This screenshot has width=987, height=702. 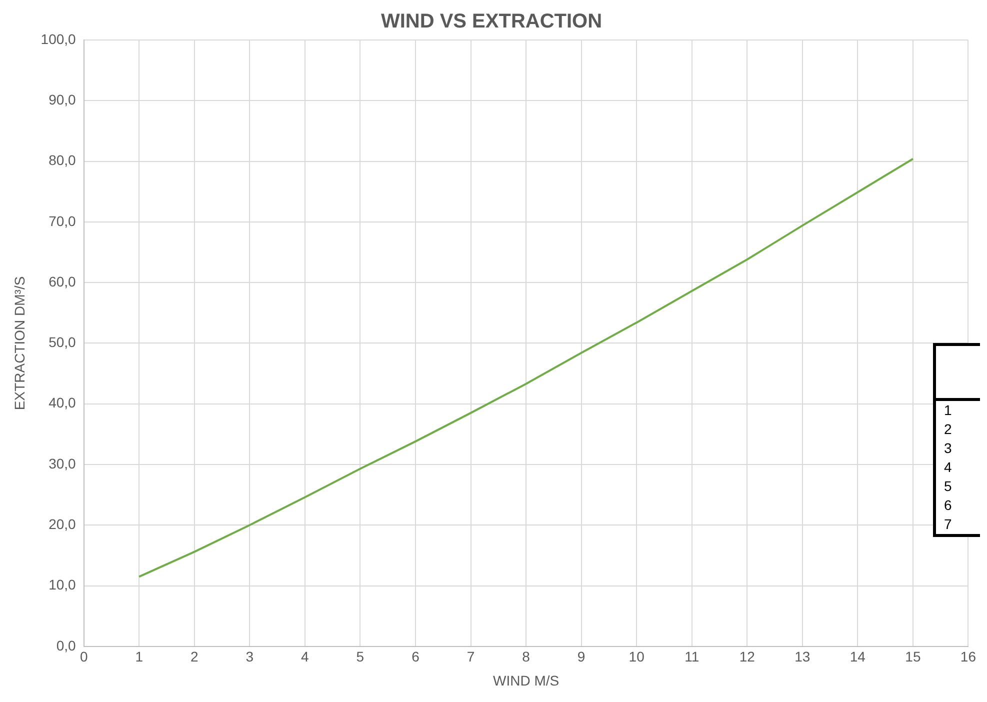 What do you see at coordinates (968, 656) in the screenshot?
I see `x-tick-label: 16` at bounding box center [968, 656].